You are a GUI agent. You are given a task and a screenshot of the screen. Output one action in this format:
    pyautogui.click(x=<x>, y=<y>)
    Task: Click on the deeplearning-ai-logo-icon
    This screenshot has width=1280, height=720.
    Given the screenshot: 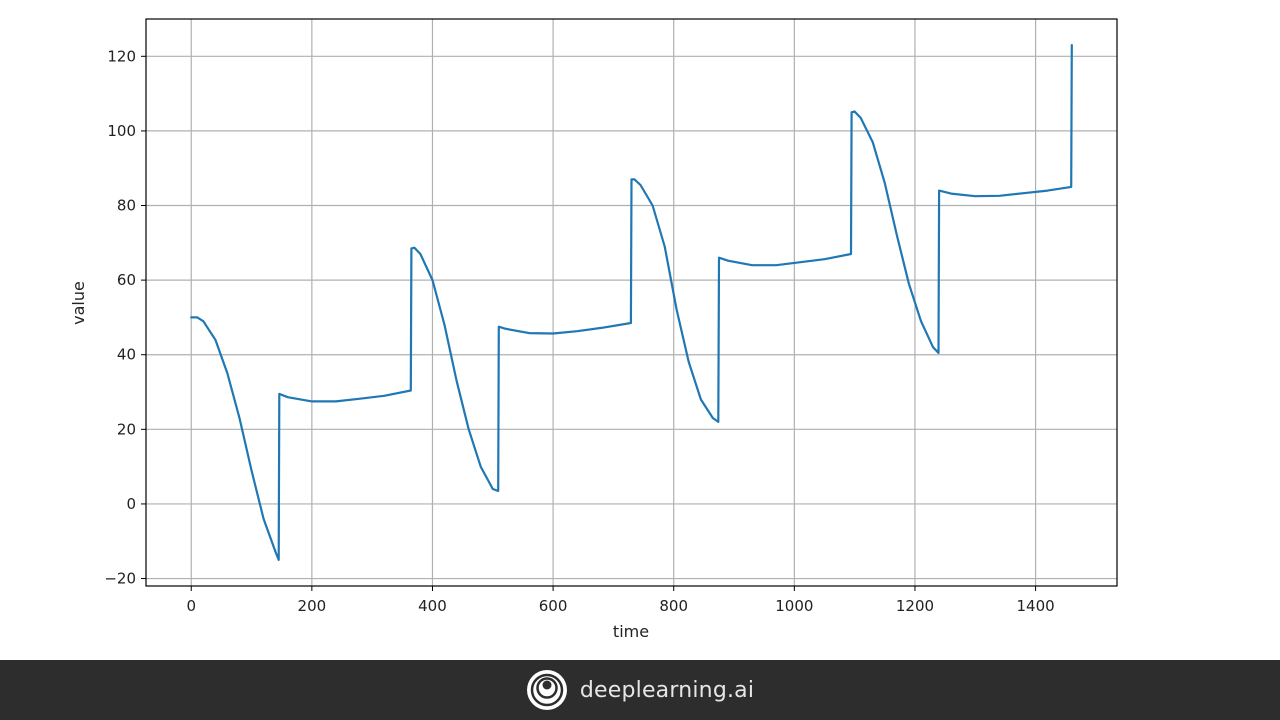 What is the action you would take?
    pyautogui.click(x=546, y=690)
    